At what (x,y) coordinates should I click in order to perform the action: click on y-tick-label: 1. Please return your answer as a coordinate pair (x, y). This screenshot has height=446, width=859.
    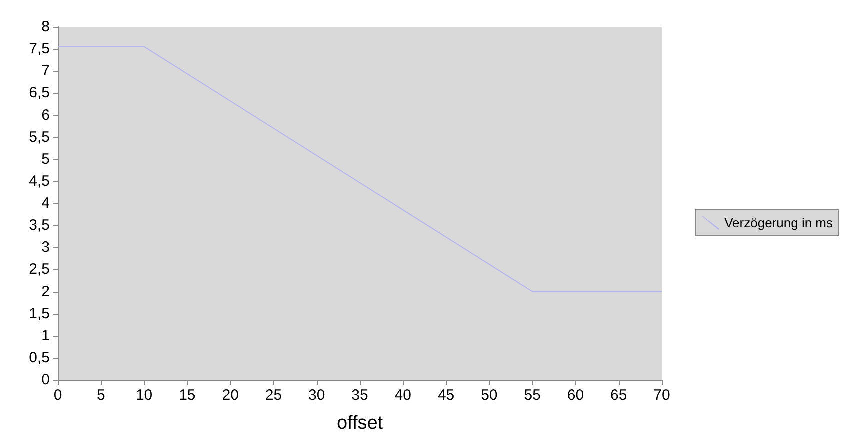
    Looking at the image, I should click on (46, 335).